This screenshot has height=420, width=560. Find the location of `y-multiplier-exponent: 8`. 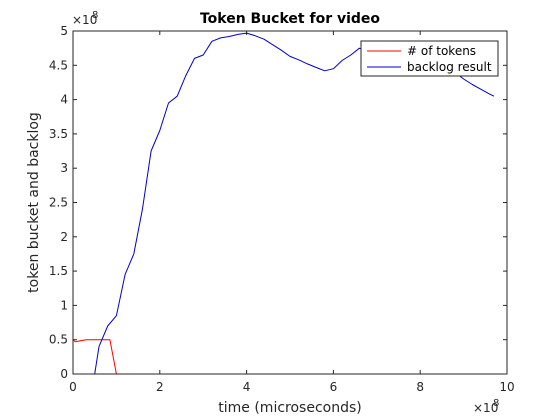

y-multiplier-exponent: 8 is located at coordinates (95, 15).